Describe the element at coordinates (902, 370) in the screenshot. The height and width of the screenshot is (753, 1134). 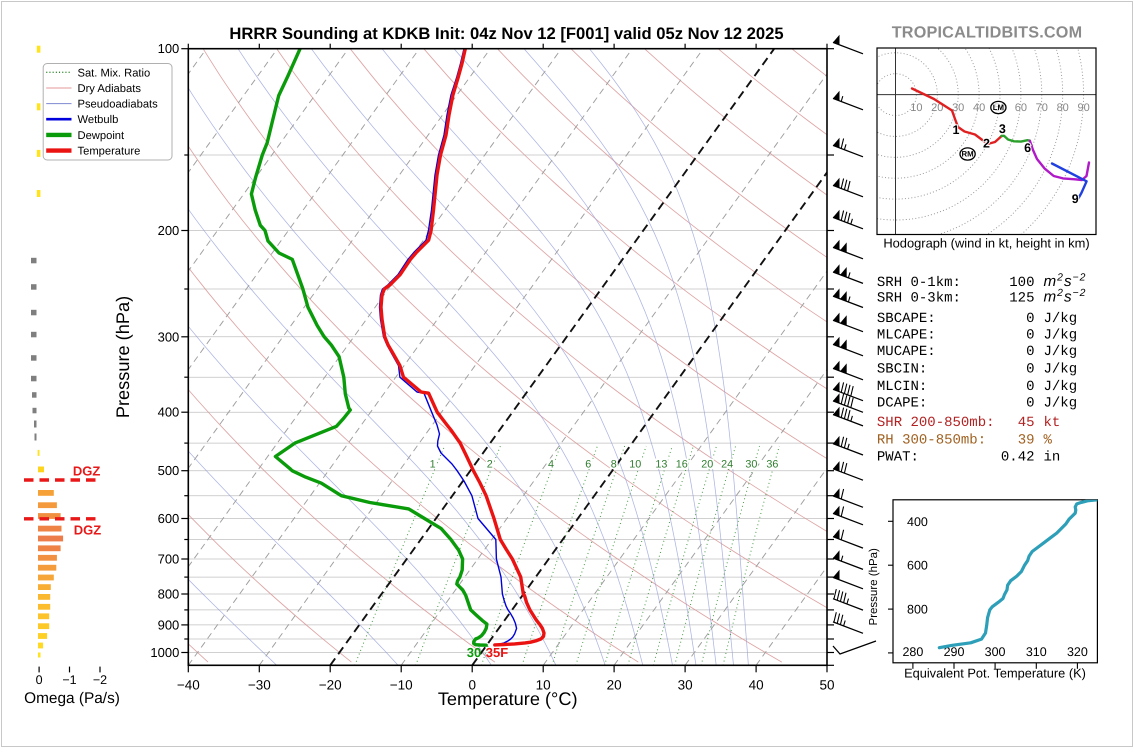
I see `svg-text: SBCIN:` at that location.